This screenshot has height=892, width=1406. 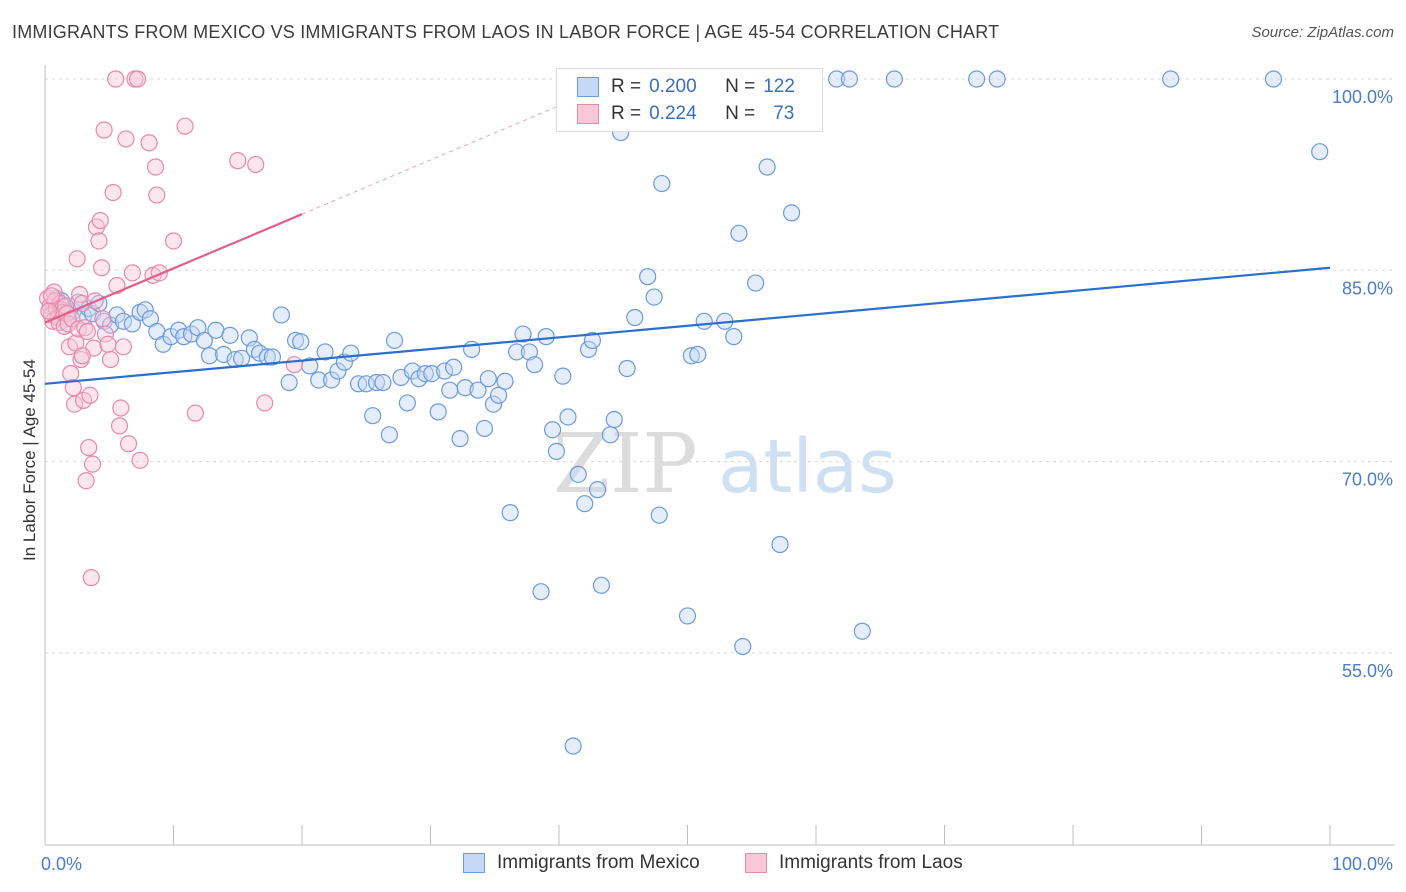 What do you see at coordinates (1362, 384) in the screenshot?
I see `y-tick-labels: 100.0% 85.0% 70.0% 55.0%` at bounding box center [1362, 384].